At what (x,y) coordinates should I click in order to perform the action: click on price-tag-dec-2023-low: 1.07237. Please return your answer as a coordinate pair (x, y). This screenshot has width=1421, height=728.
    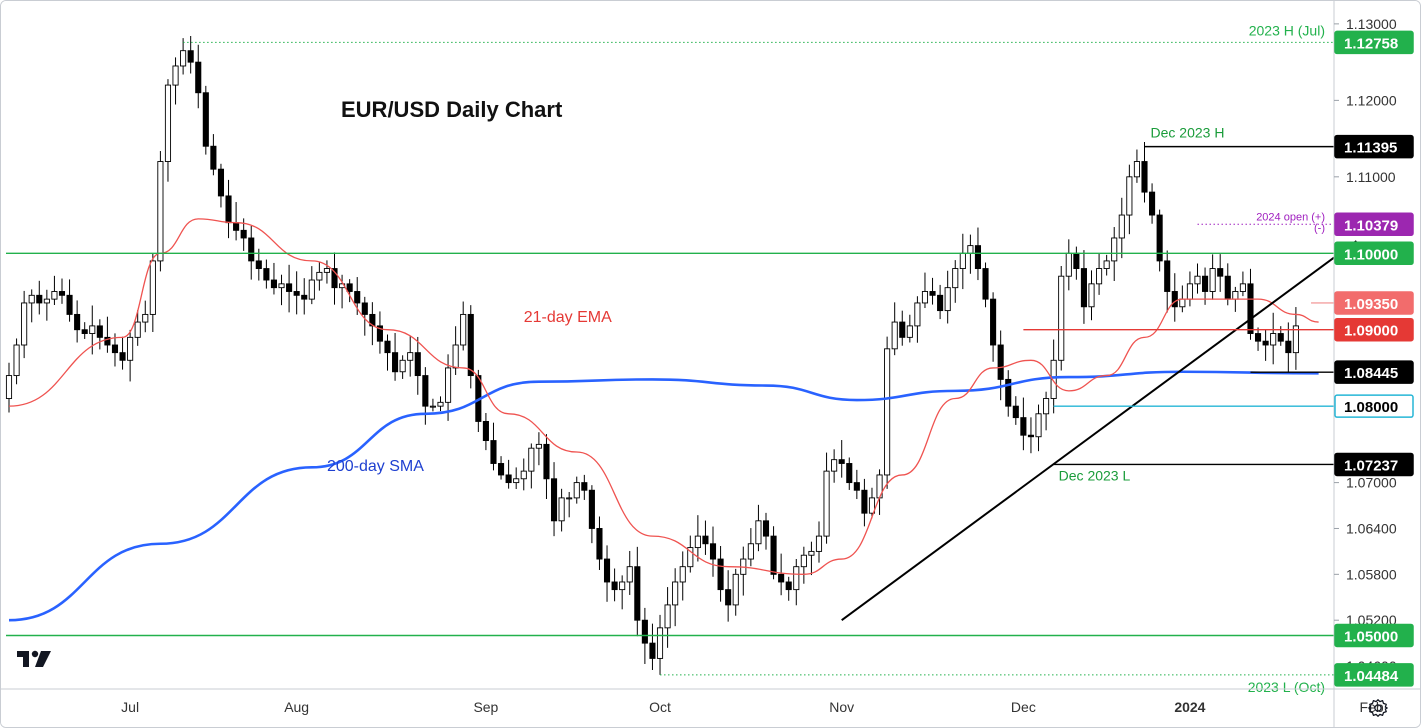
    Looking at the image, I should click on (1374, 464).